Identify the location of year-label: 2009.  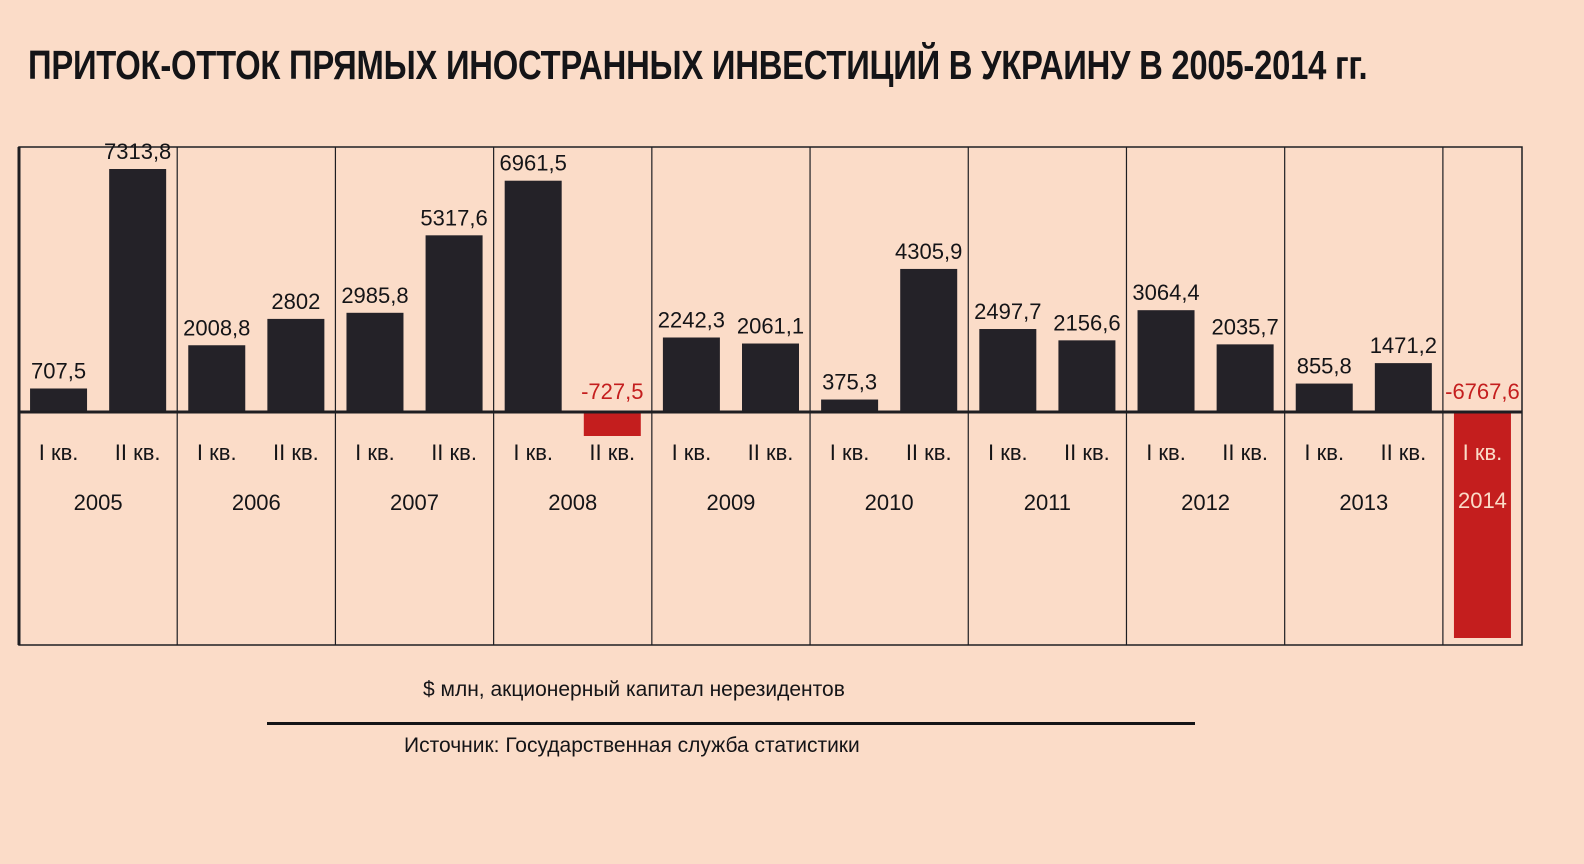
(730, 502).